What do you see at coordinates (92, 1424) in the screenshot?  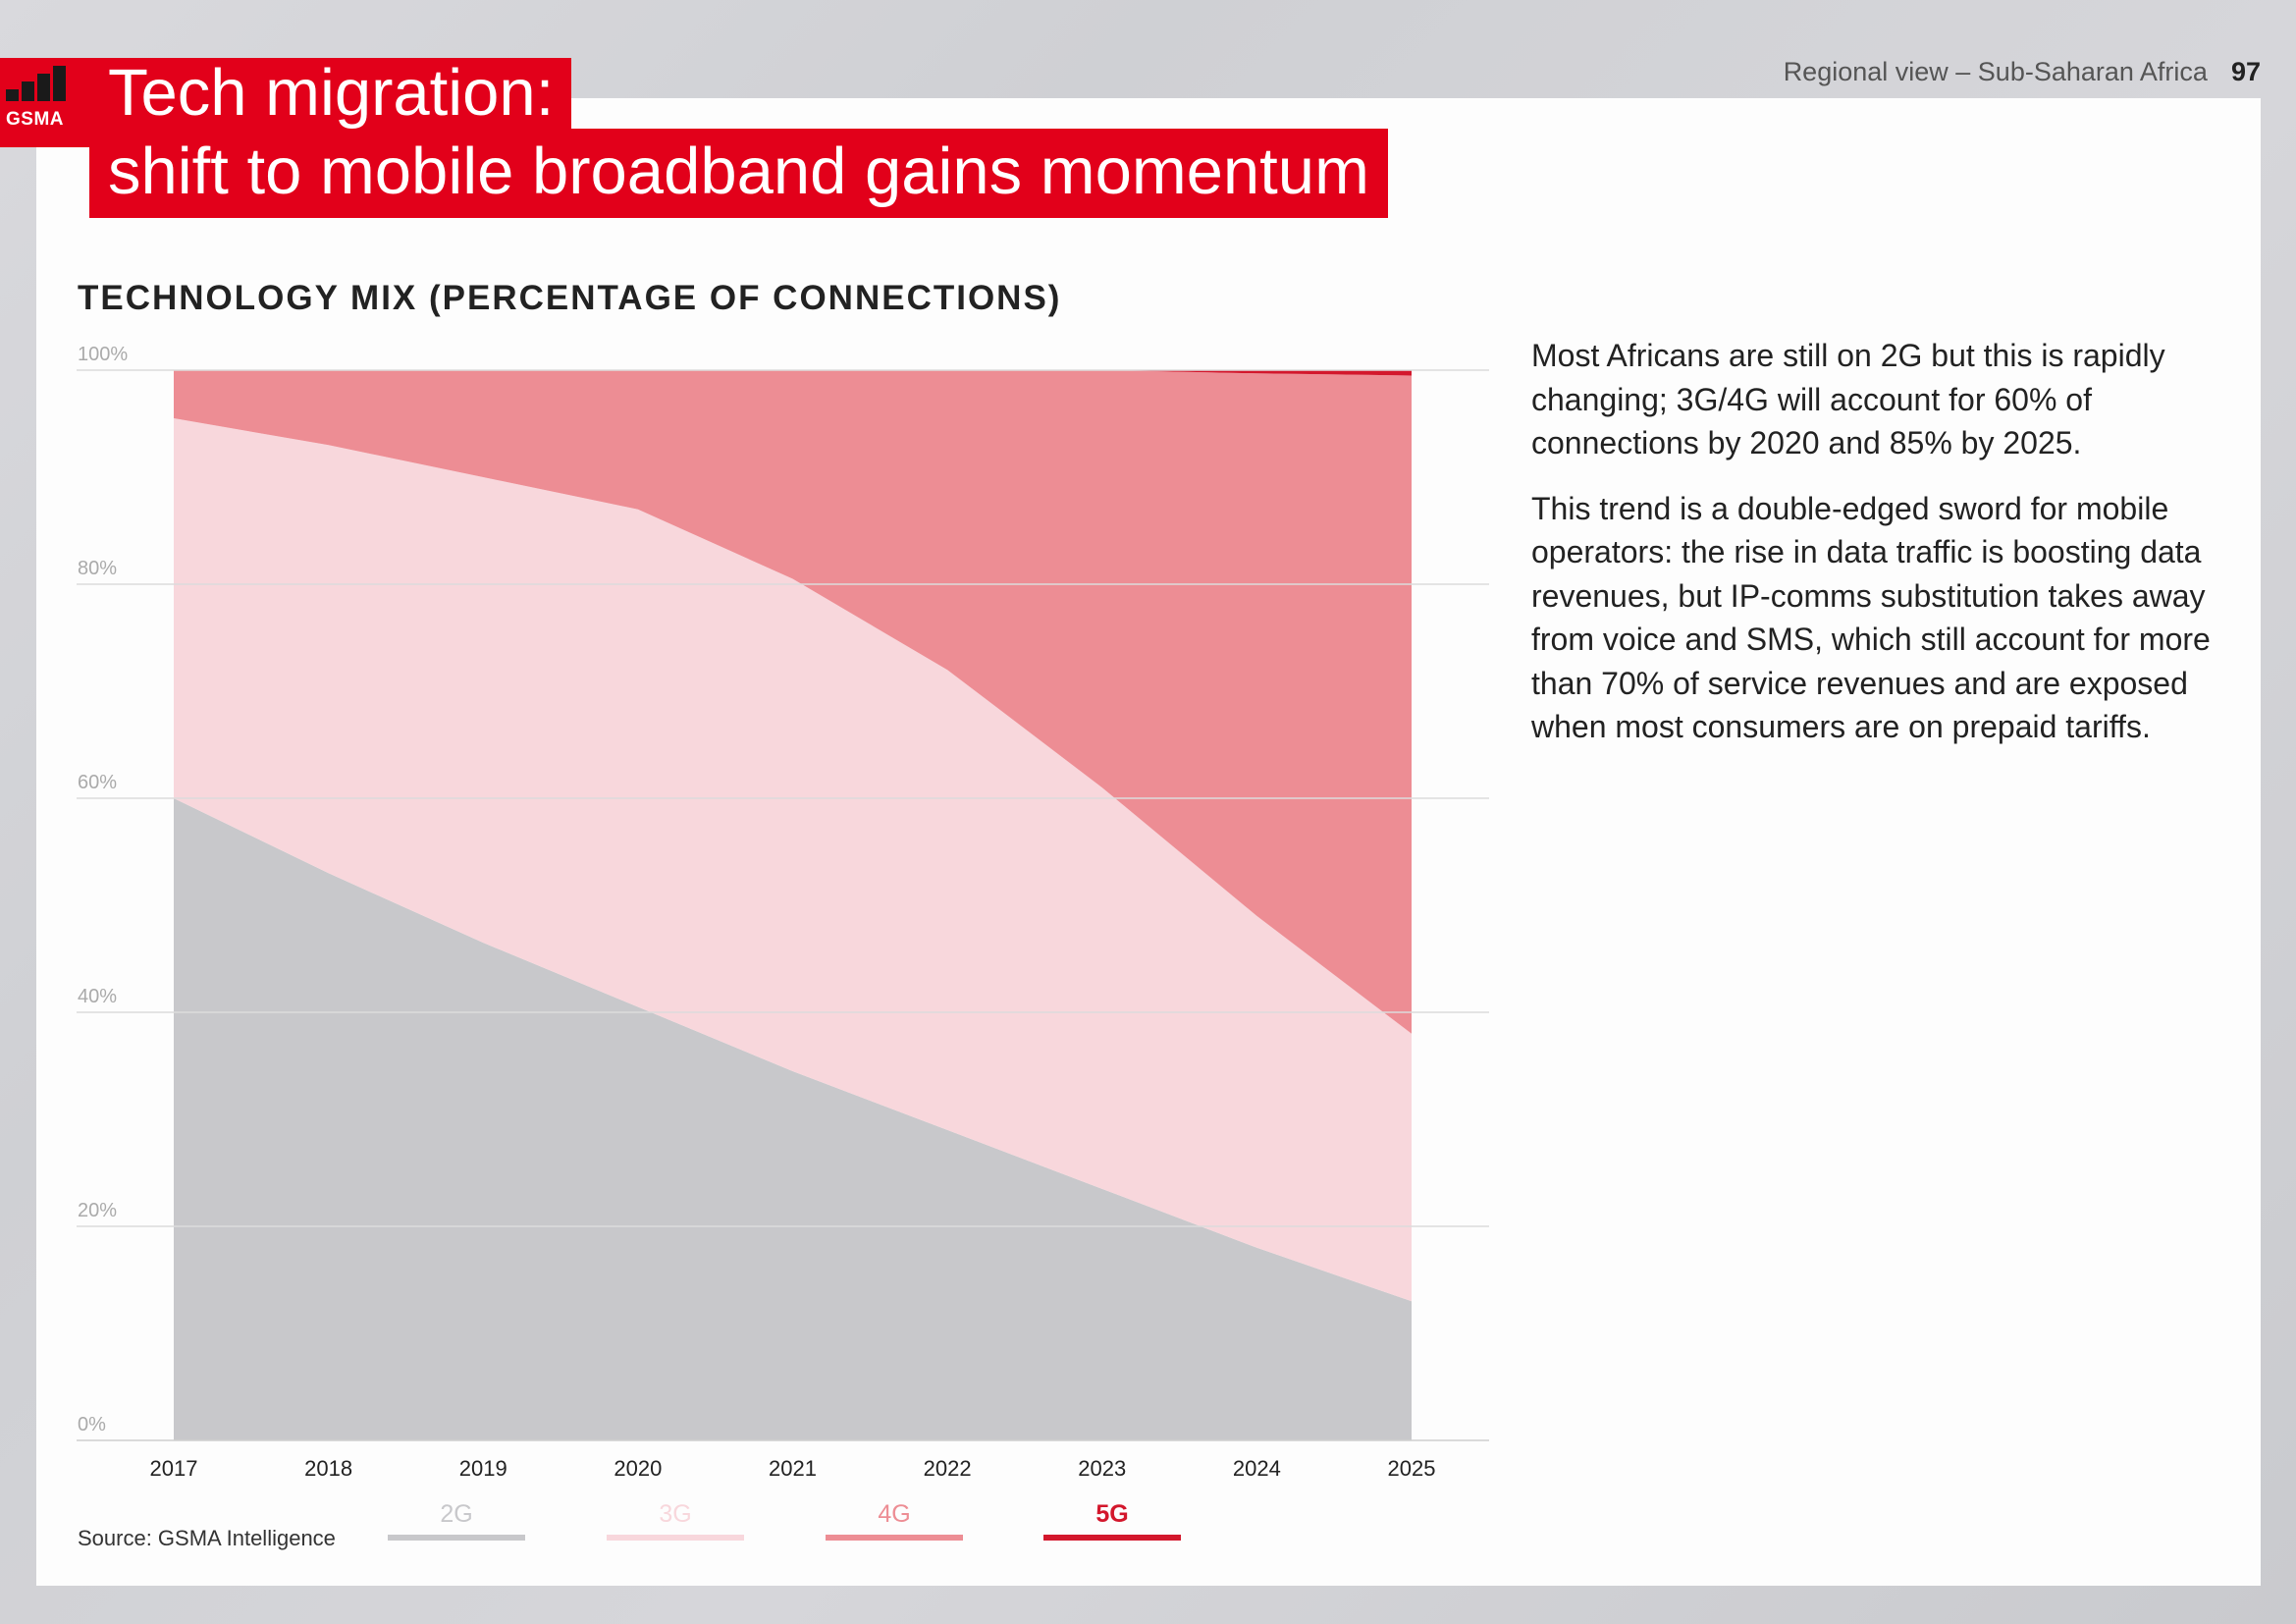 I see `y-tick-label: 0%` at bounding box center [92, 1424].